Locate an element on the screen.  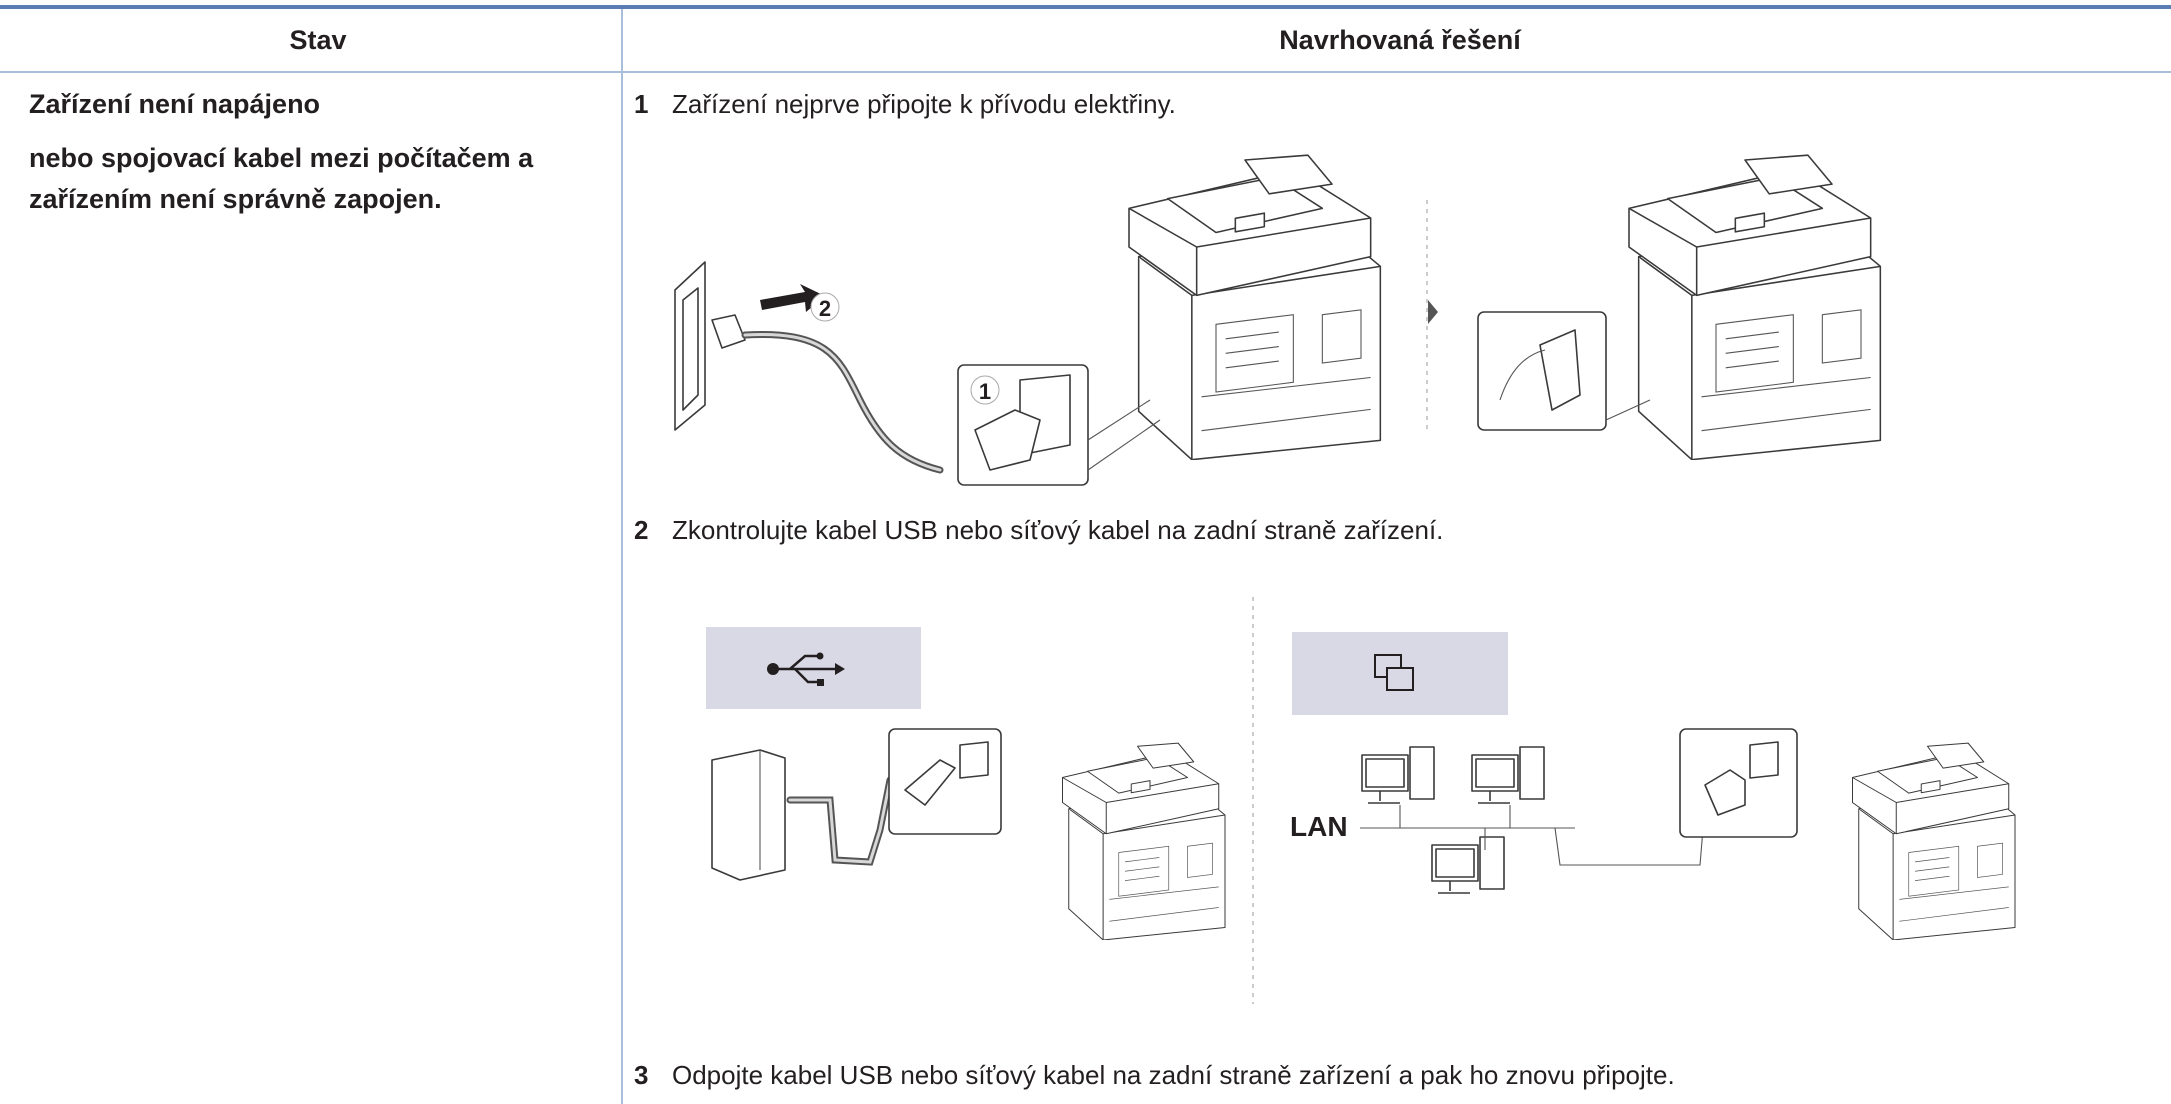
header-cell: Navrhovaná řešení is located at coordinates (1400, 40).